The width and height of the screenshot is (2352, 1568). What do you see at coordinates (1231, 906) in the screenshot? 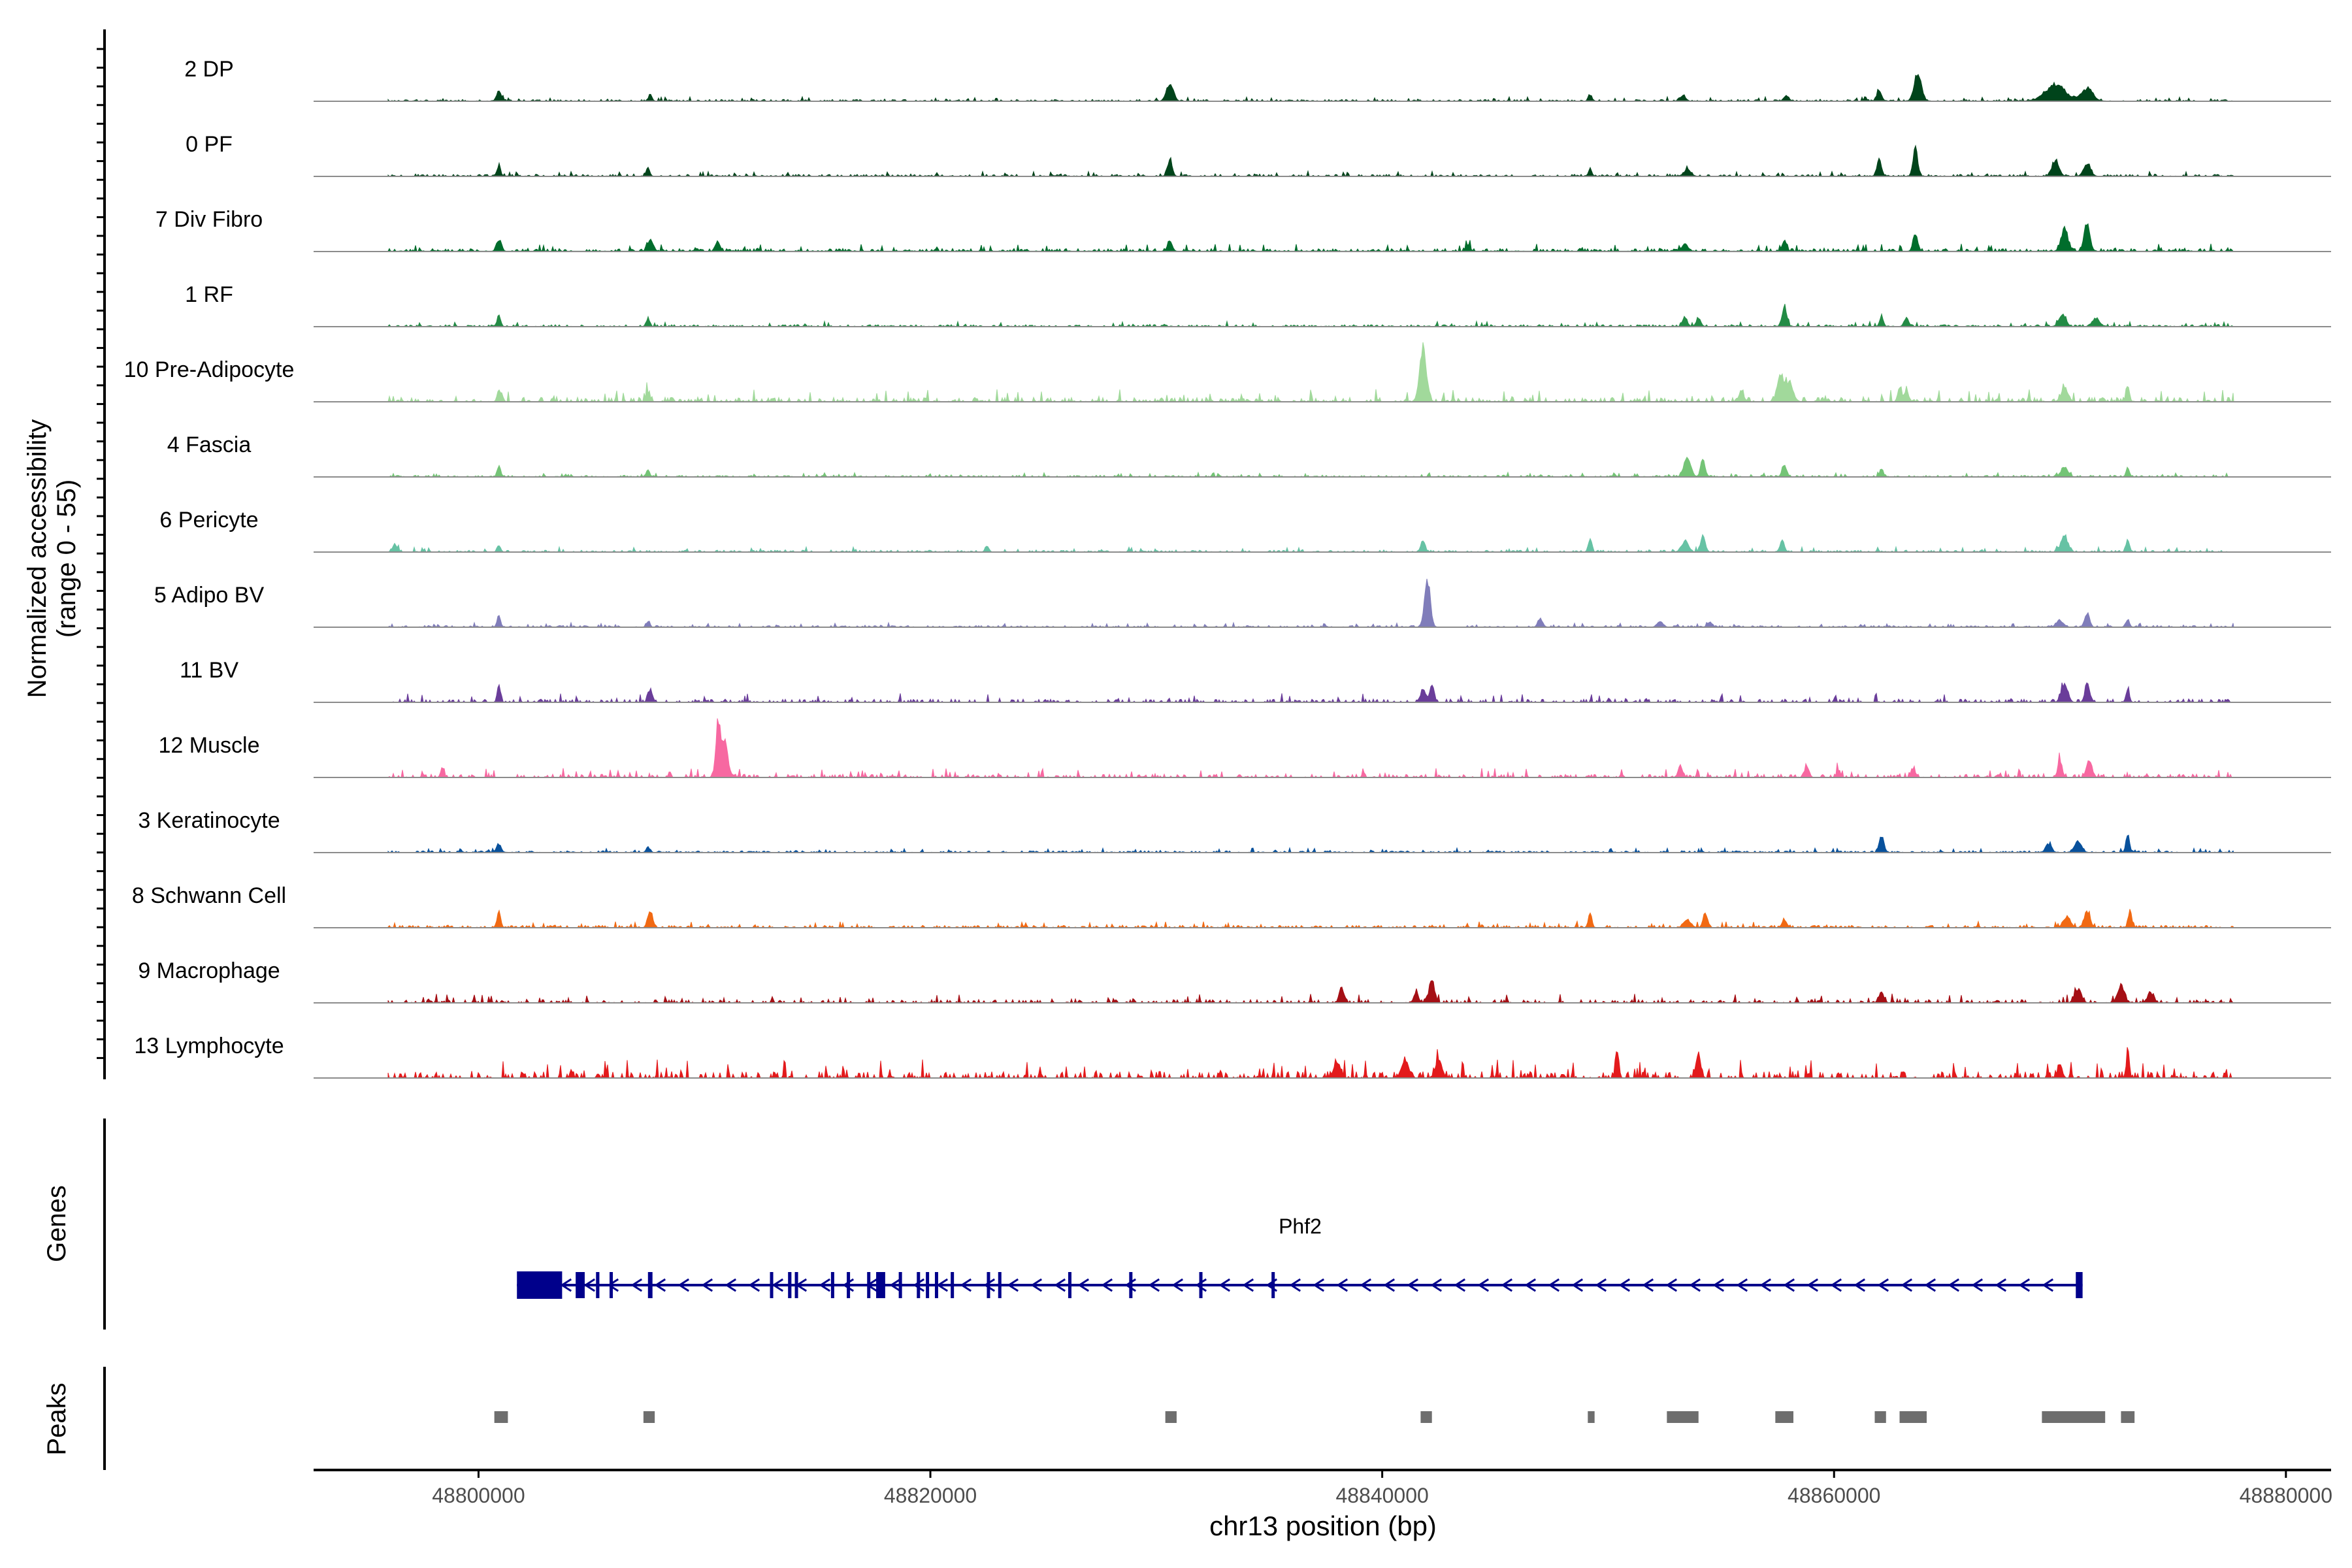
I see `track-8-schwann-cell: 8 Schwann Cell` at bounding box center [1231, 906].